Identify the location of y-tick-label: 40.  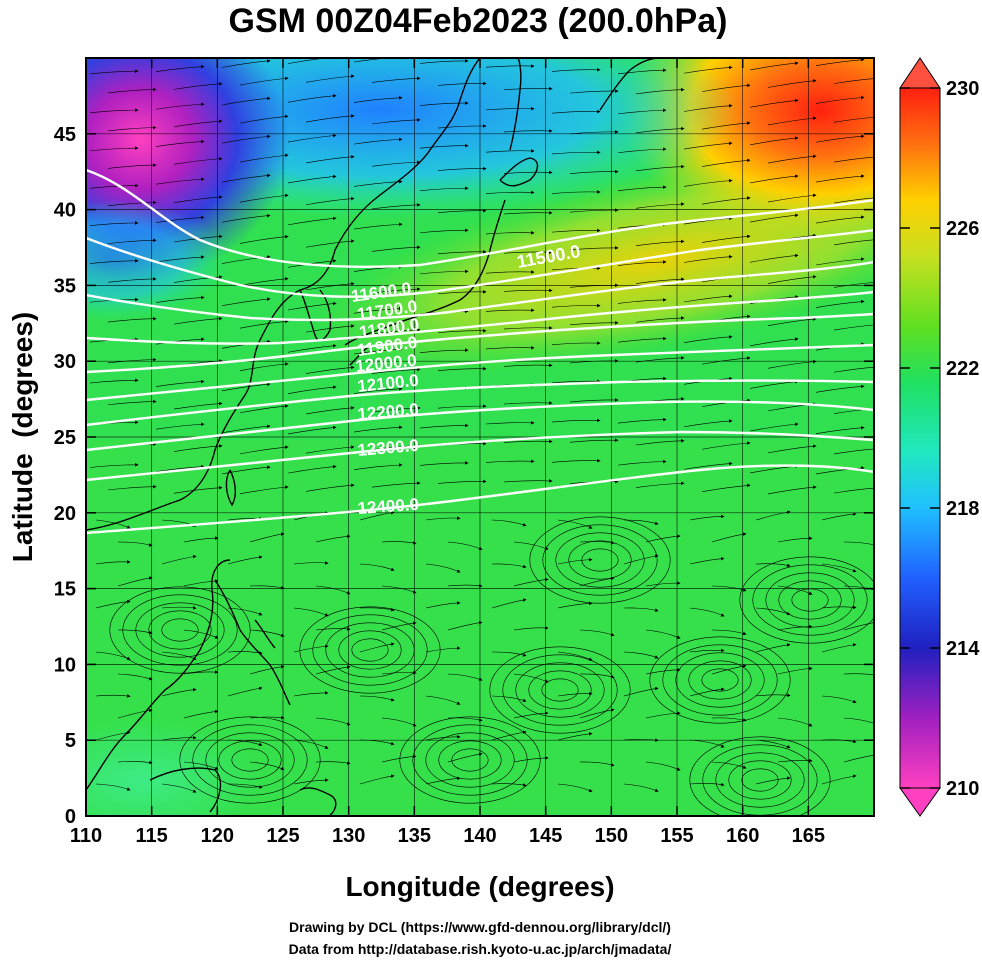
(65, 211).